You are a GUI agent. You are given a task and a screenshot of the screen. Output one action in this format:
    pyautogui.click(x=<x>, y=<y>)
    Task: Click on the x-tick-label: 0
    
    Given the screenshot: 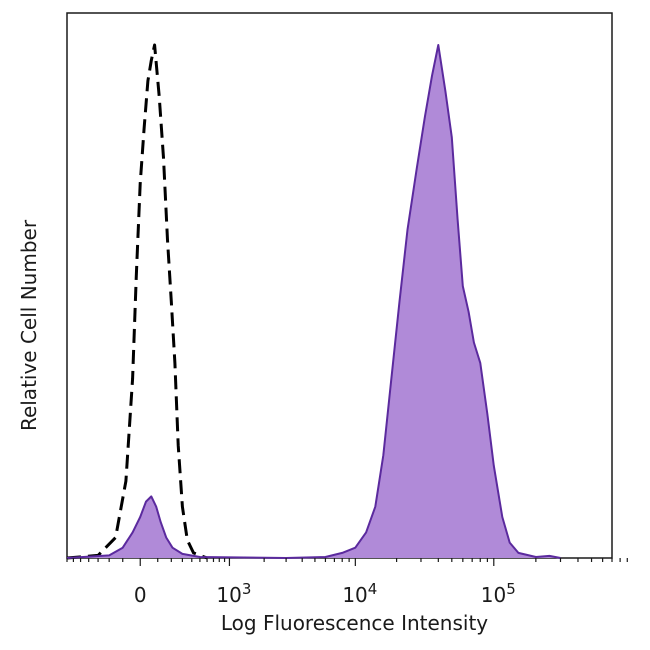 What is the action you would take?
    pyautogui.click(x=140, y=595)
    